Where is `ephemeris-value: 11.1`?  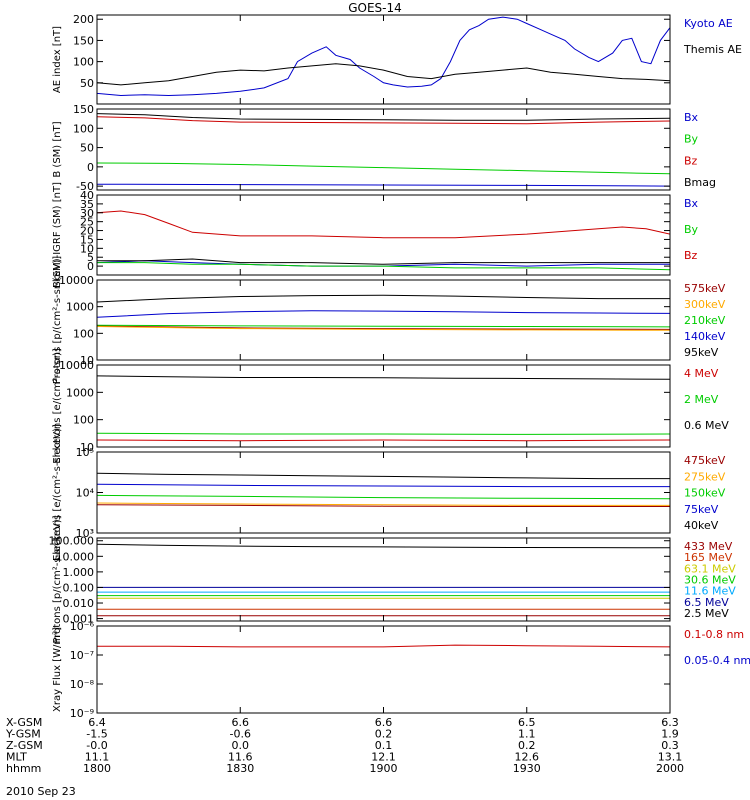
ephemeris-value: 11.1 is located at coordinates (97, 757).